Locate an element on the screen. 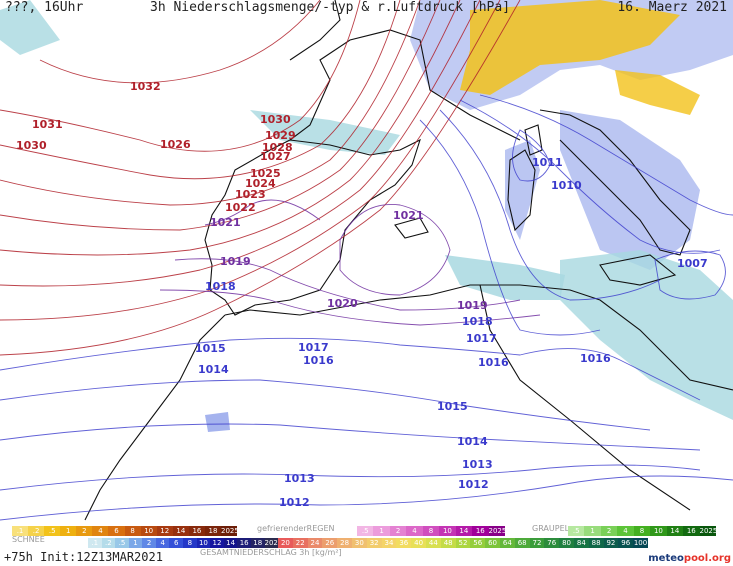  legend-swatch: 24 is located at coordinates (315, 543).